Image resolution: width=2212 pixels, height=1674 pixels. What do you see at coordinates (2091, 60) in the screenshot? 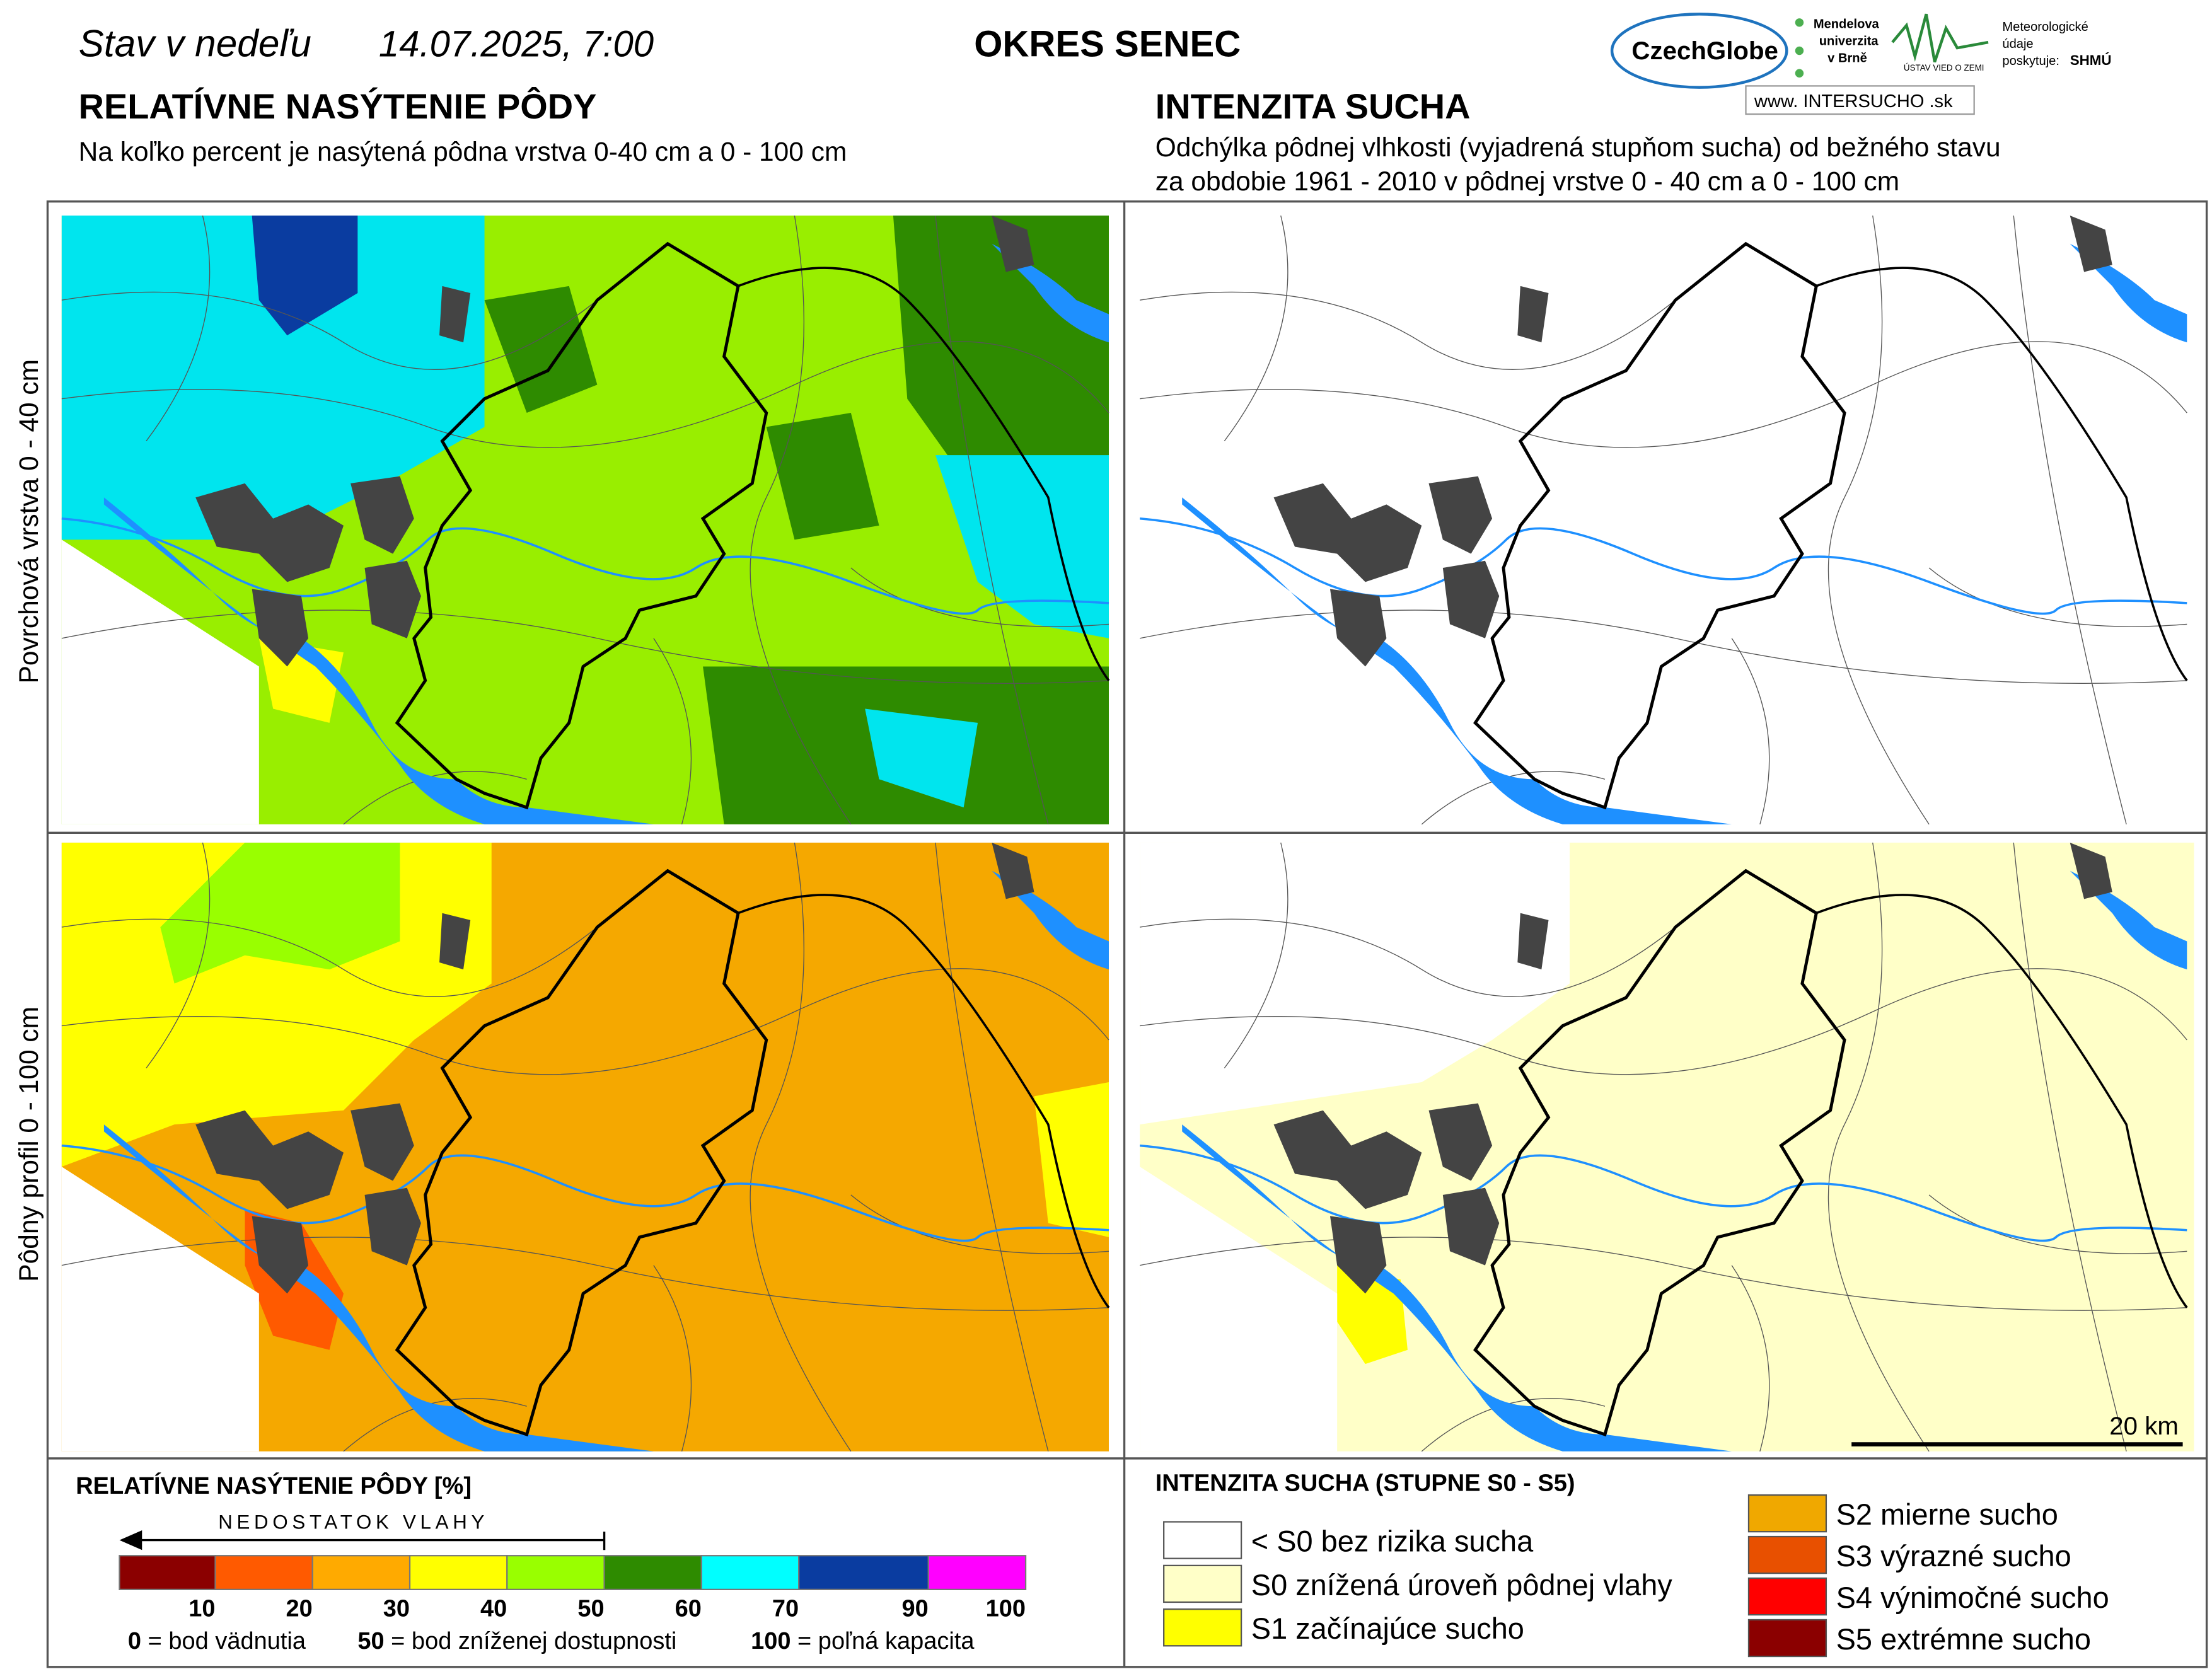
I see `logo-shmu: SHMÚ` at bounding box center [2091, 60].